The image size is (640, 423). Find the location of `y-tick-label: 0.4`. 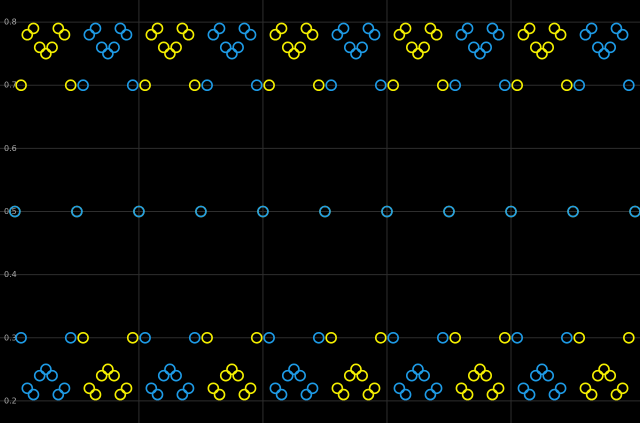

y-tick-label: 0.4 is located at coordinates (10, 274).